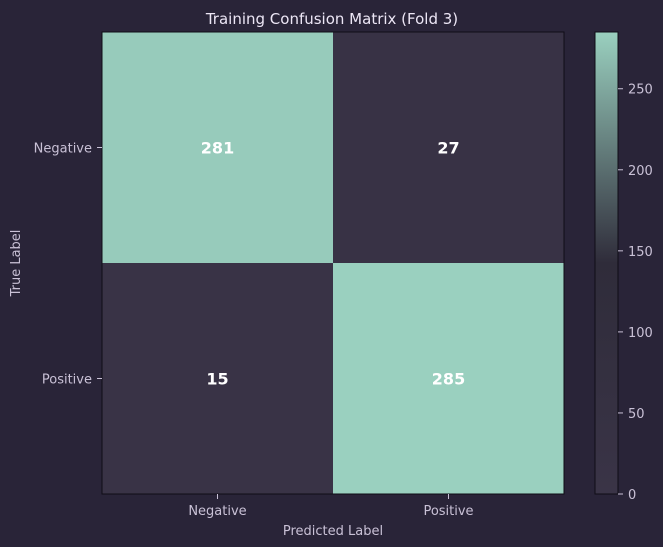 Image resolution: width=663 pixels, height=547 pixels. What do you see at coordinates (636, 414) in the screenshot?
I see `colorbar-tick-label: 50` at bounding box center [636, 414].